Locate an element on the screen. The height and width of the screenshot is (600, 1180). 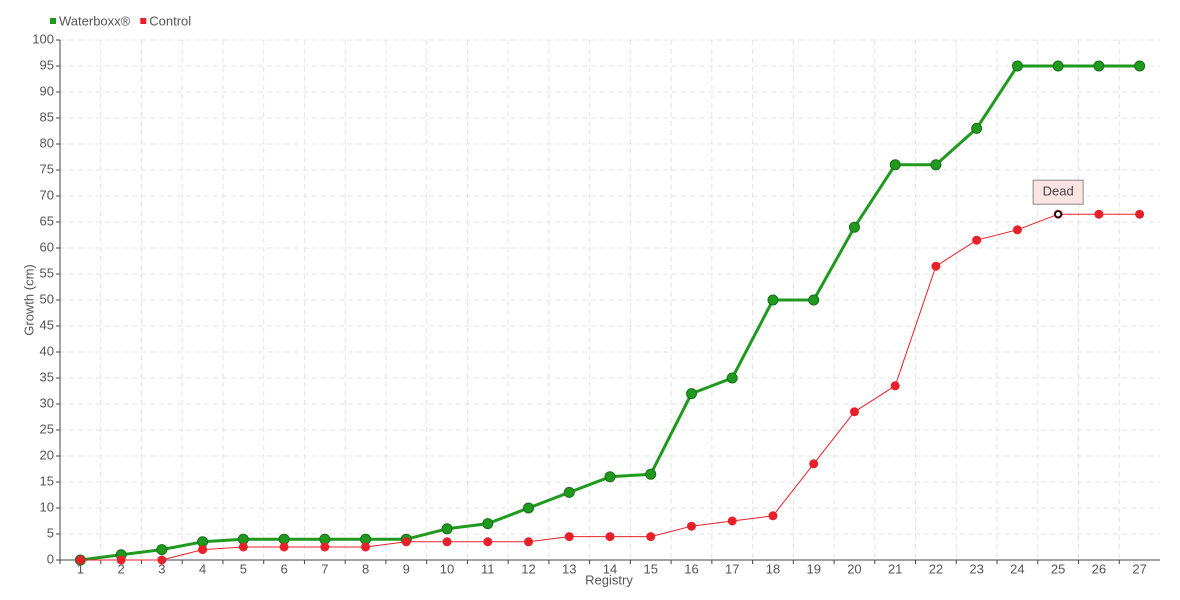
y-tick-label: 35 is located at coordinates (47, 376).